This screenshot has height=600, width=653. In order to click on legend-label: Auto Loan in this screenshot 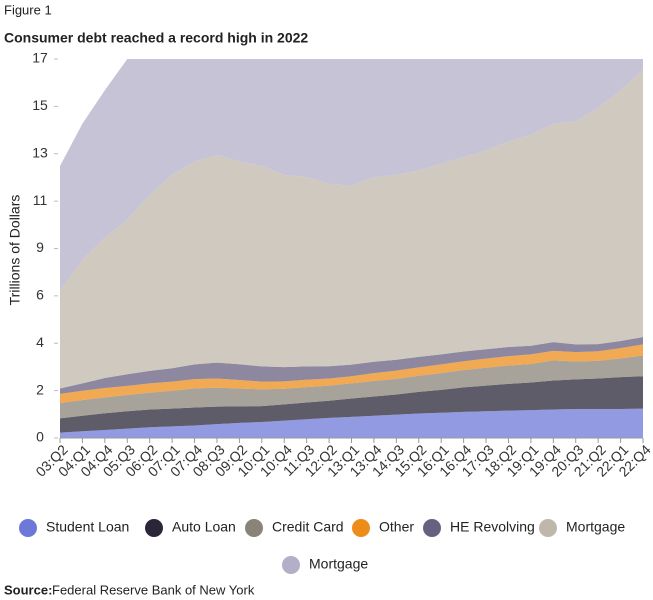, I will do `click(204, 527)`.